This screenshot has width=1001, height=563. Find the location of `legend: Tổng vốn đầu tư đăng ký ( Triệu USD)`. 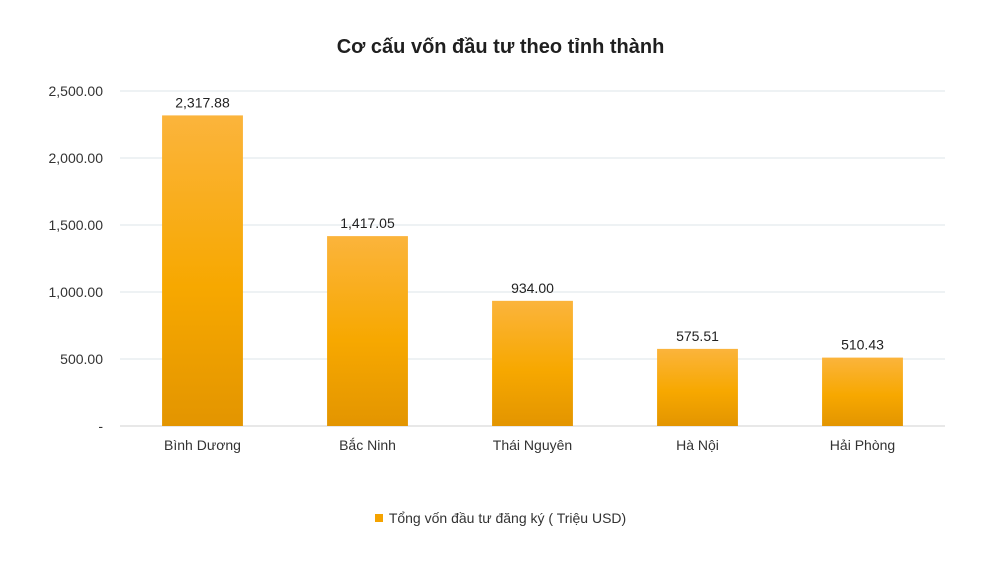

legend: Tổng vốn đầu tư đăng ký ( Triệu USD) is located at coordinates (500, 518).